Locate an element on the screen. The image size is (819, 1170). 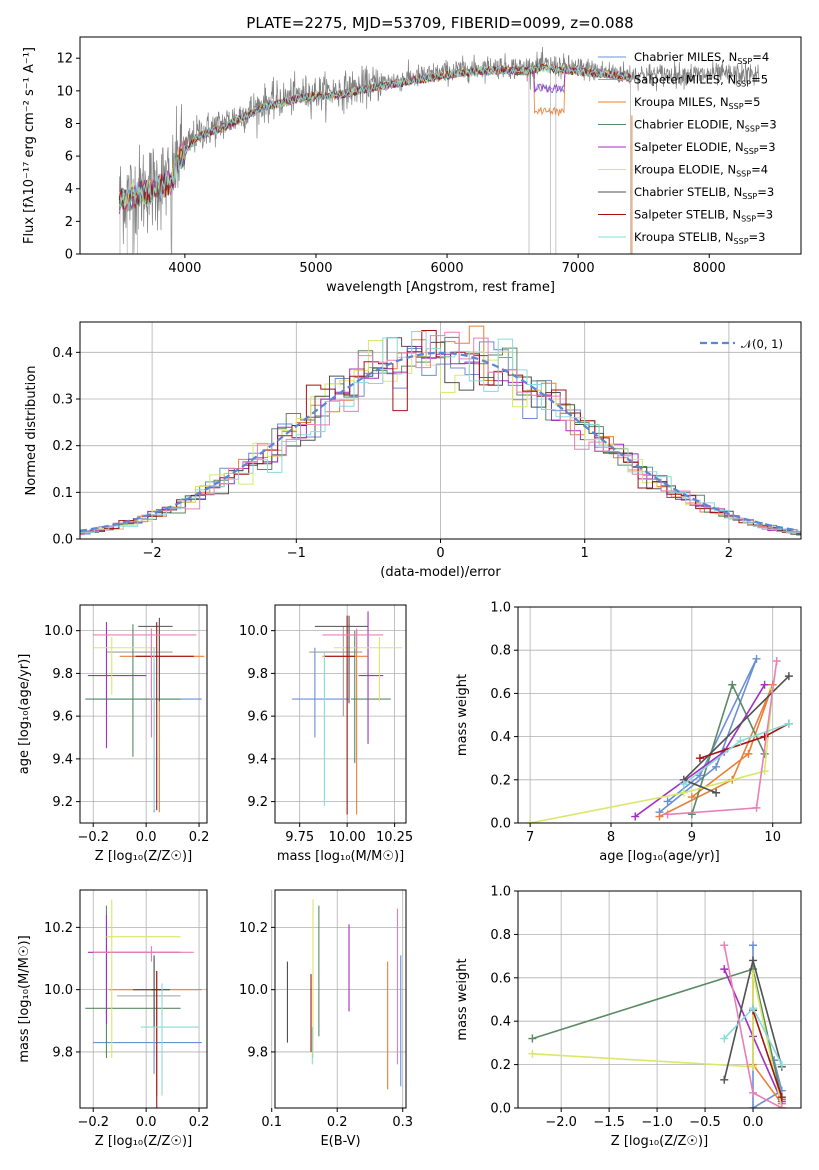
mass-vs-extinction-panel: 0.1 0.2 0.3 9.8 10.0 10.2 E(B-V) is located at coordinates (326, 1019).